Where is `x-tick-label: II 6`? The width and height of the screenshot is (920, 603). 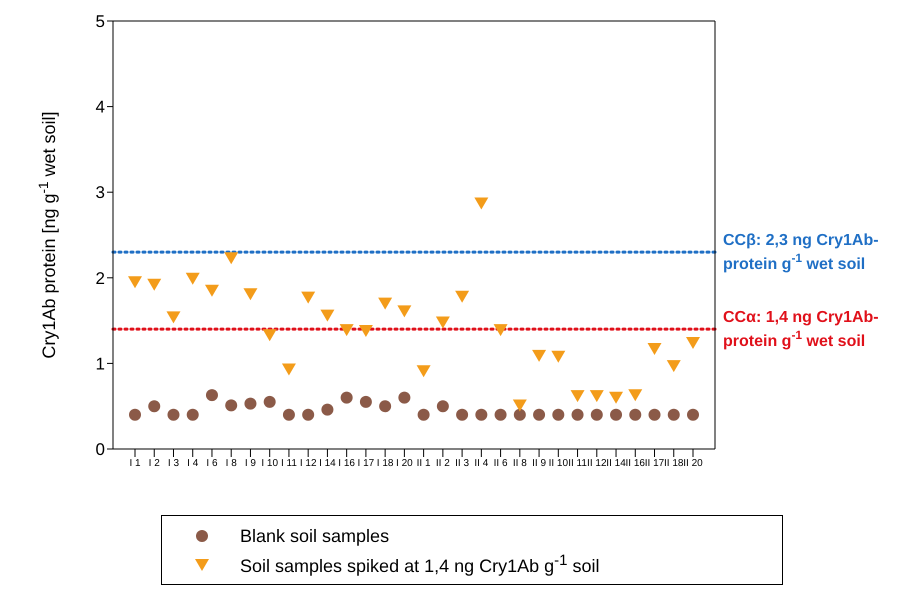 x-tick-label: II 6 is located at coordinates (501, 464).